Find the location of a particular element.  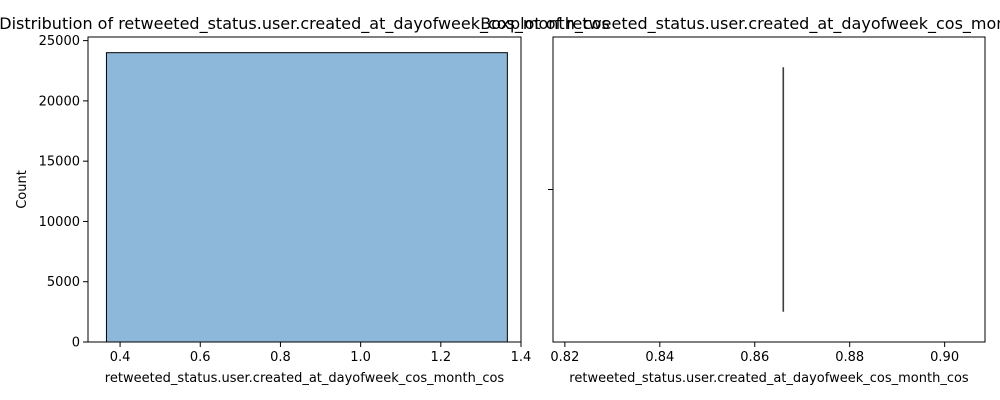

boxplot-x-tick-label: 0.82 is located at coordinates (564, 357).